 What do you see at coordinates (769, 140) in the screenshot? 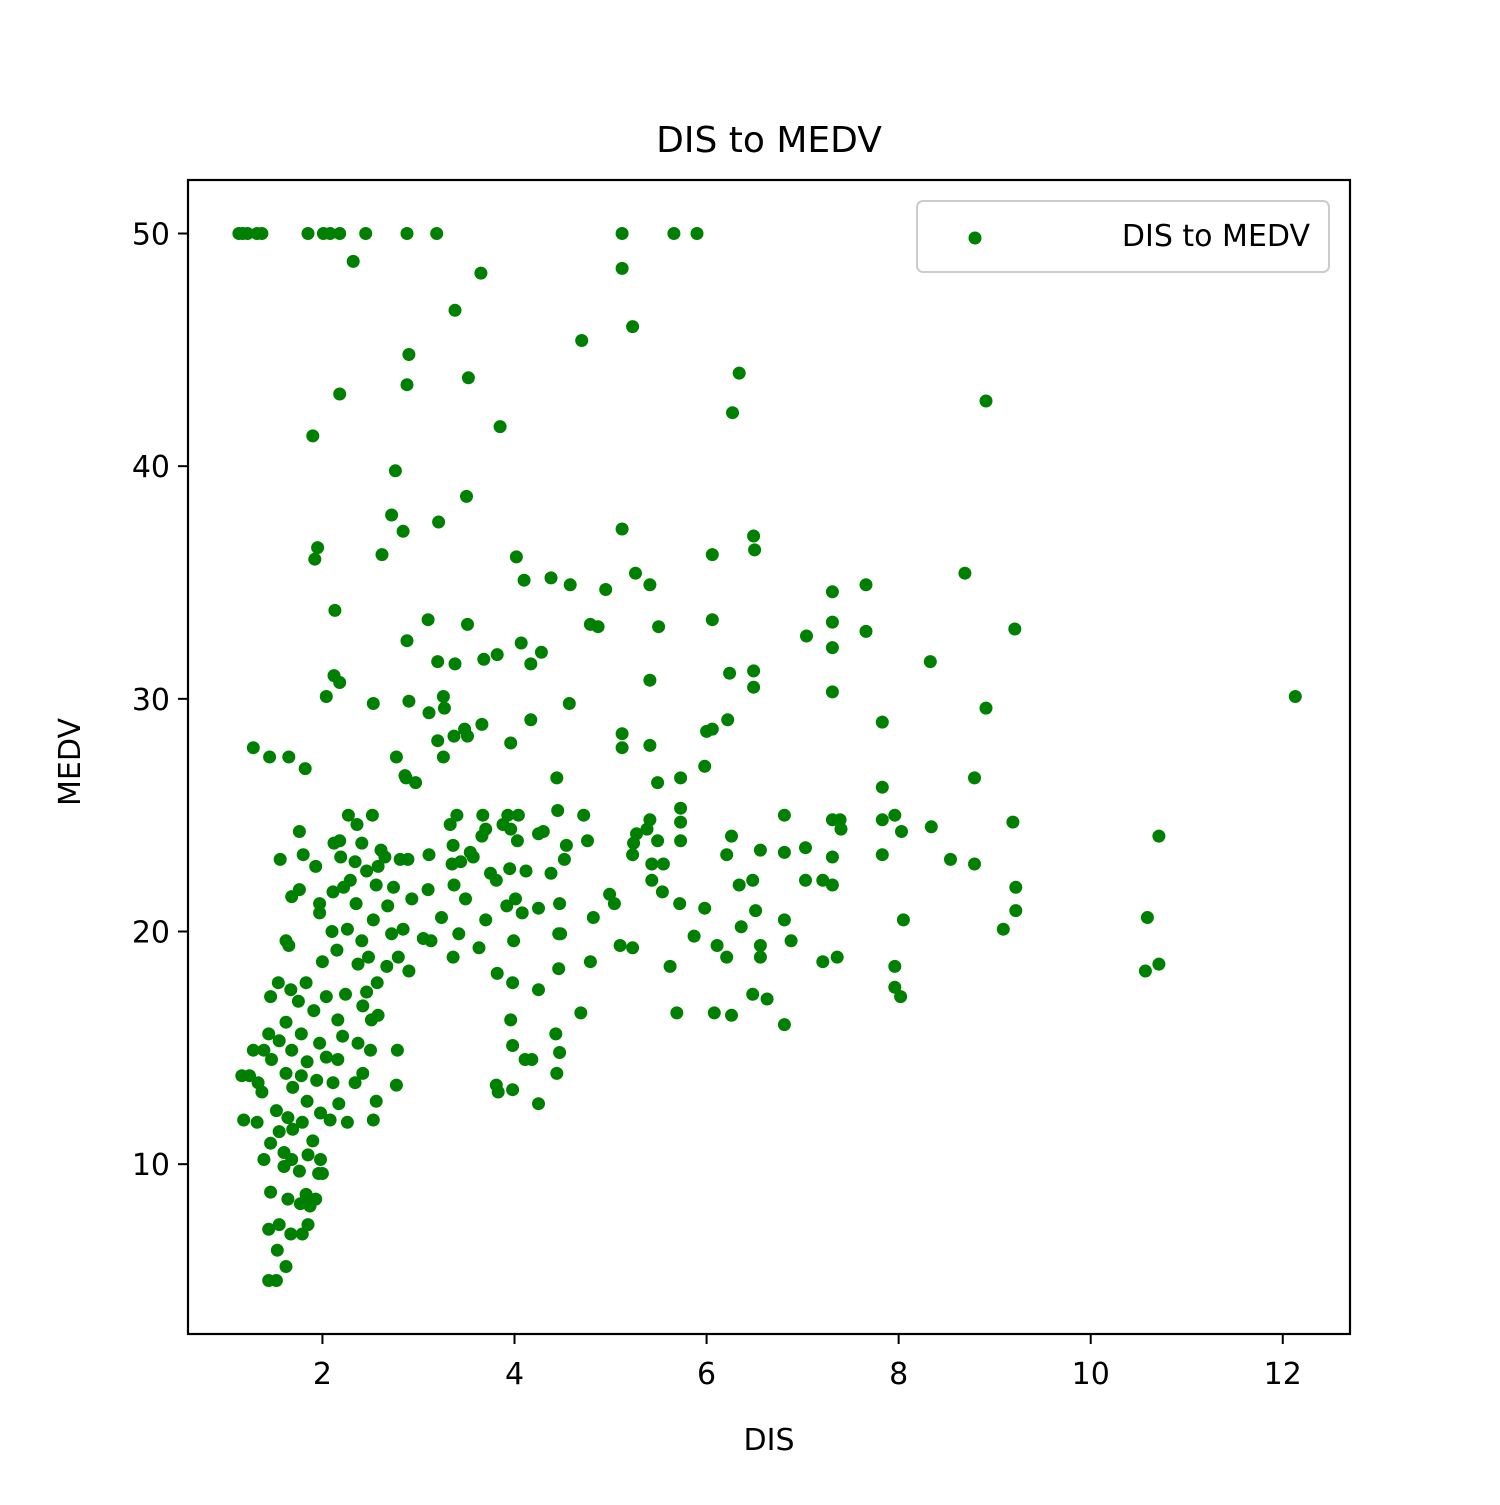
I see `chart-title: DIS to MEDV` at bounding box center [769, 140].